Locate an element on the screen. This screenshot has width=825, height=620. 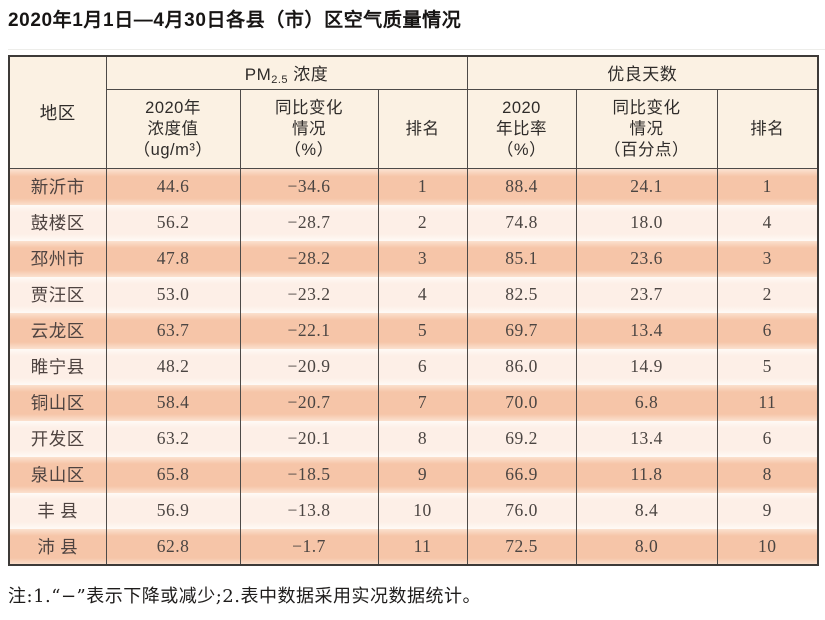
ratio-change-cell: 13.4 is located at coordinates (646, 330).